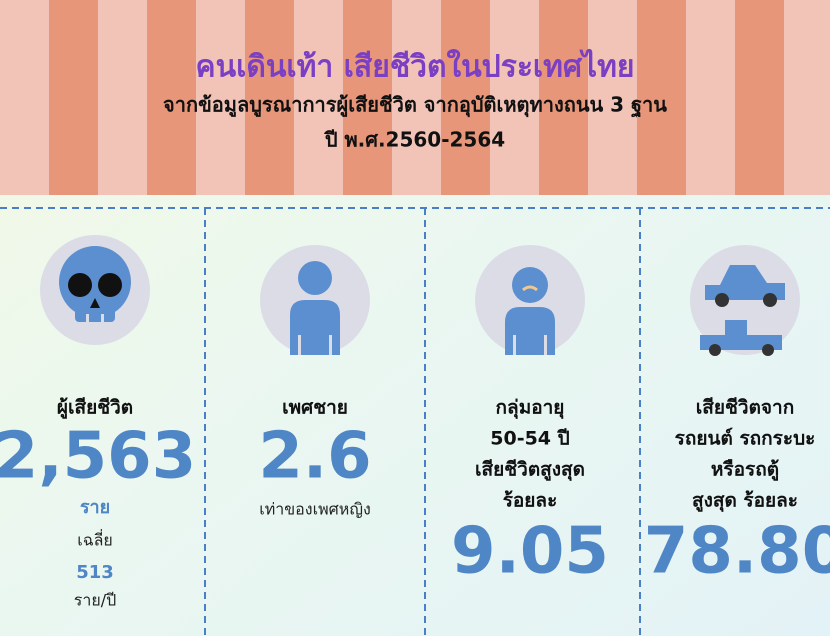 The height and width of the screenshot is (636, 830). I want to click on panel-label: 50-54 ปี, so click(529, 439).